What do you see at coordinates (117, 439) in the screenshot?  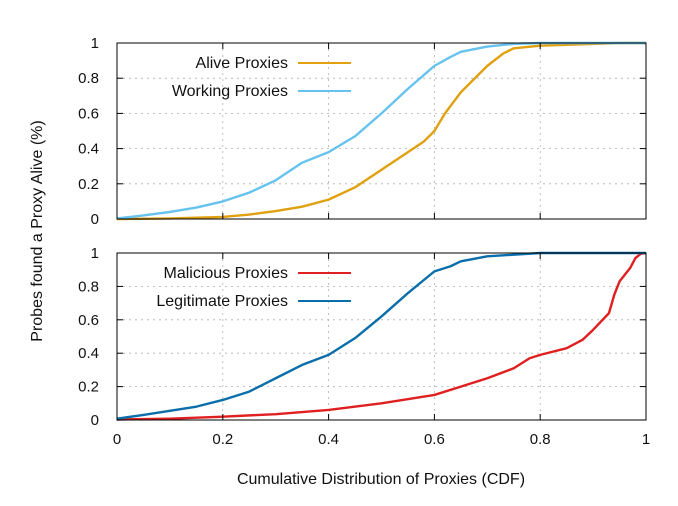 I see `x-tick-label: 0` at bounding box center [117, 439].